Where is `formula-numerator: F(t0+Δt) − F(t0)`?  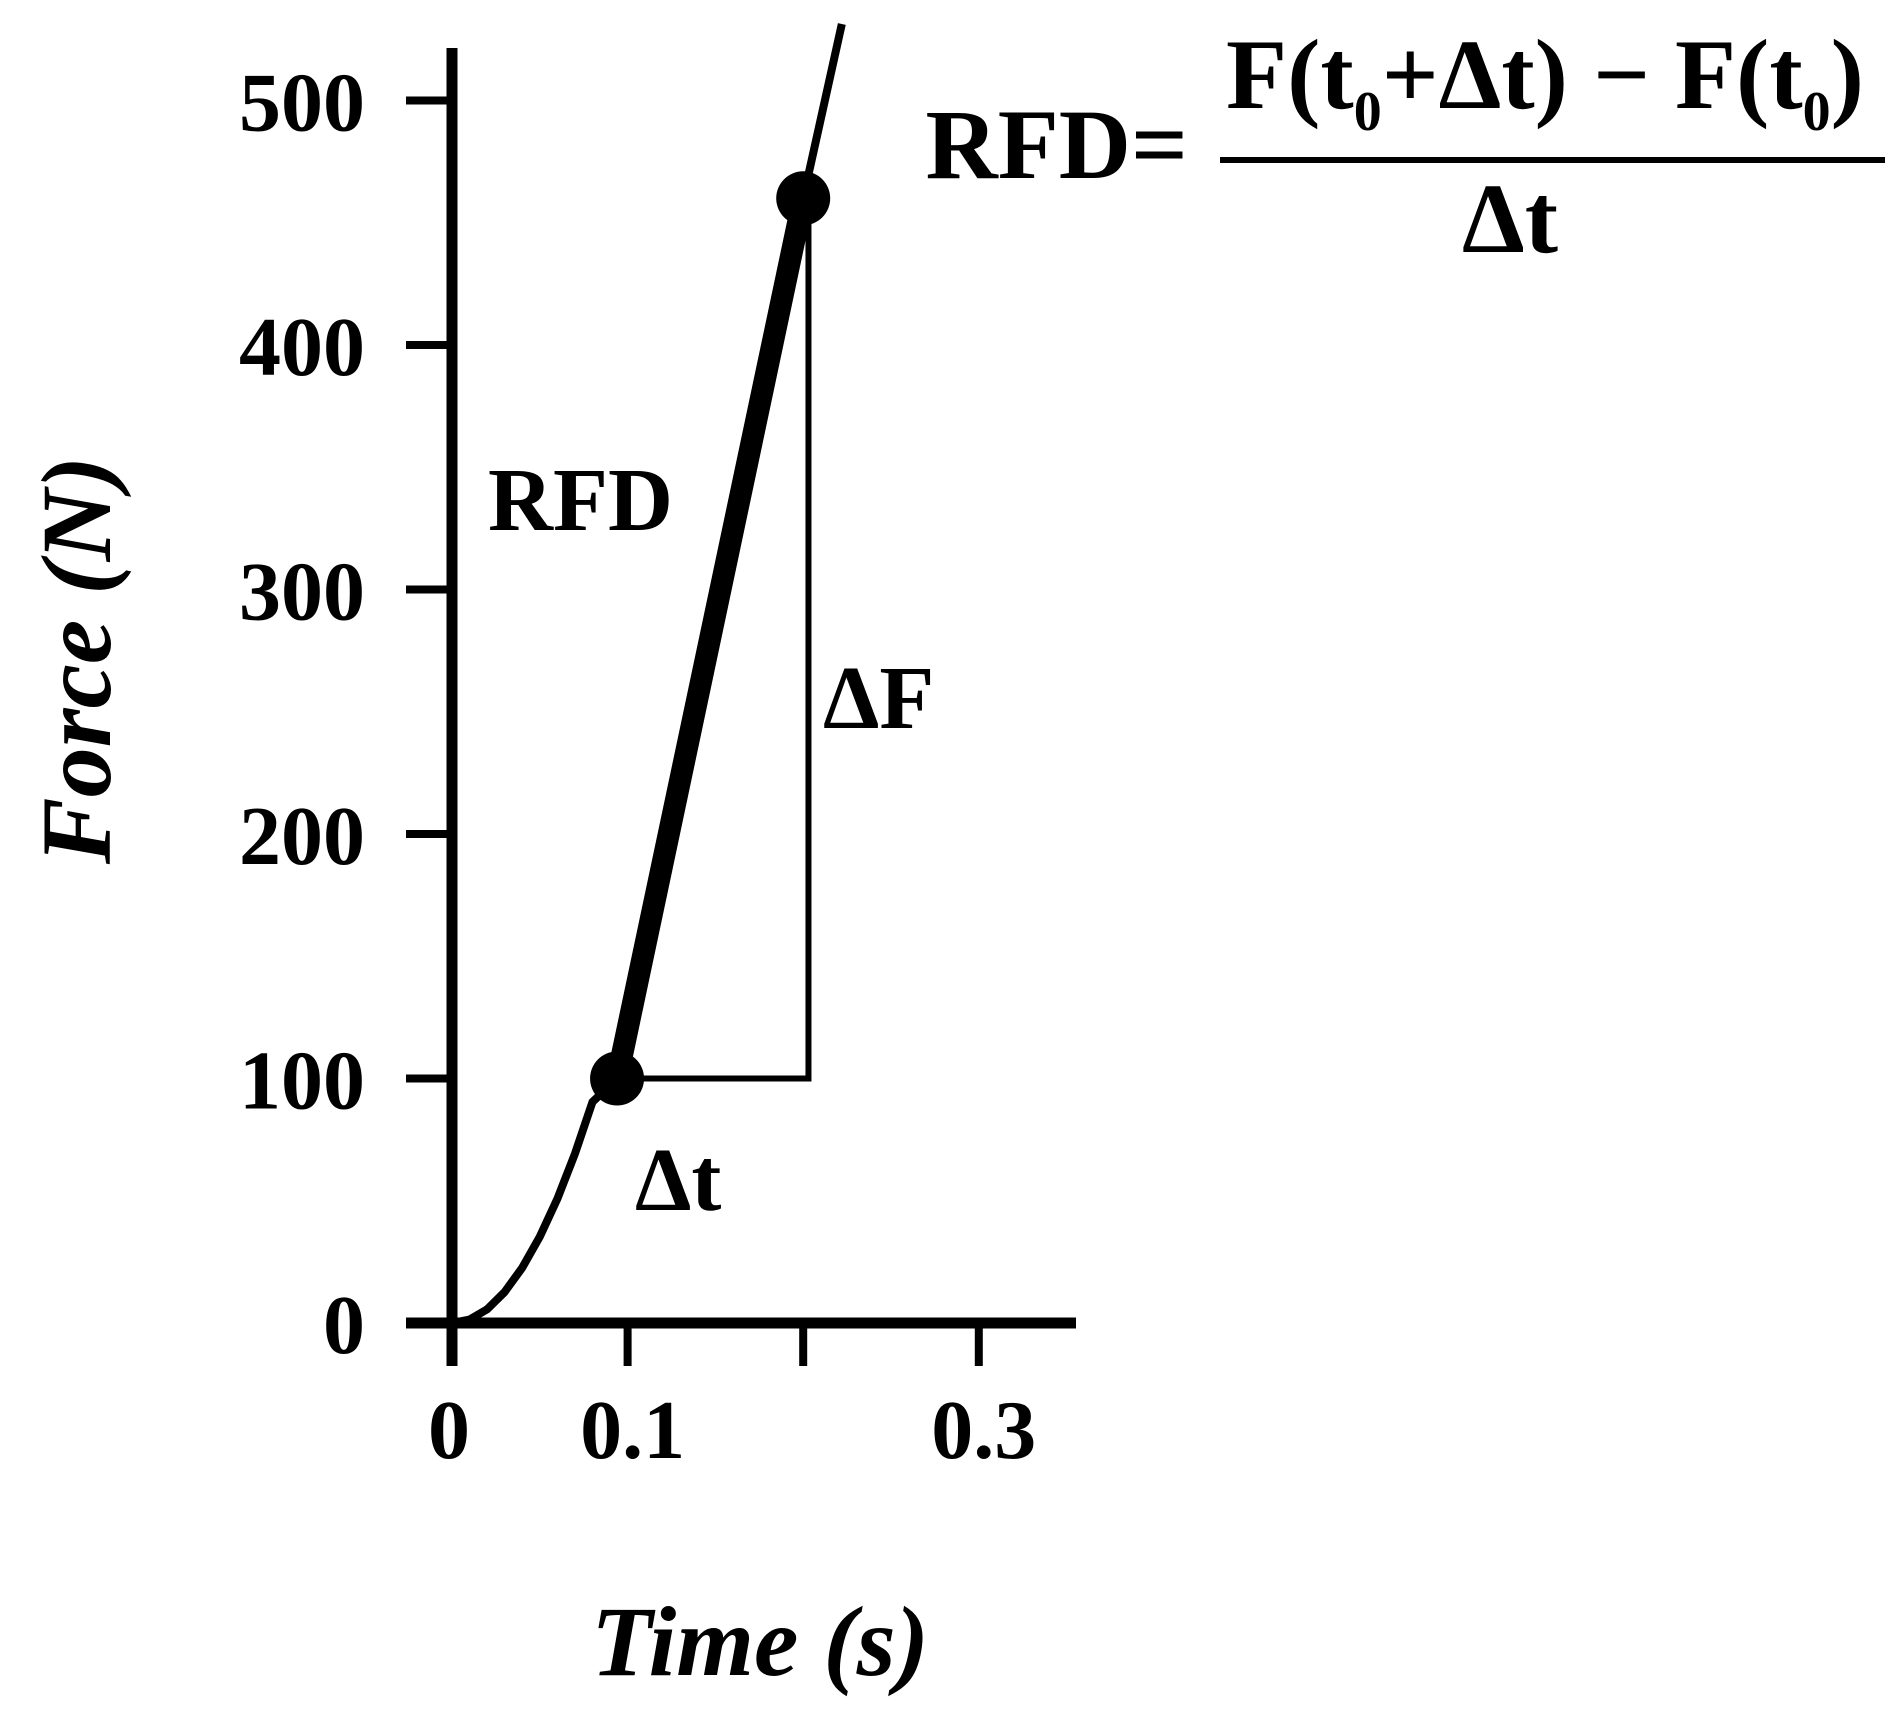 formula-numerator: F(t0+Δt) − F(t0) is located at coordinates (1545, 81).